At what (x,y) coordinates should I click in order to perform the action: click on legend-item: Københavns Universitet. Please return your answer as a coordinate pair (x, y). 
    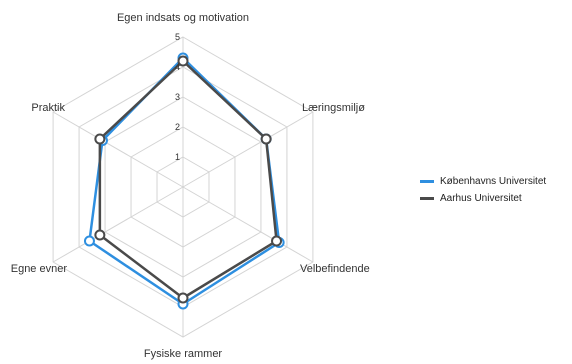
    Looking at the image, I should click on (483, 181).